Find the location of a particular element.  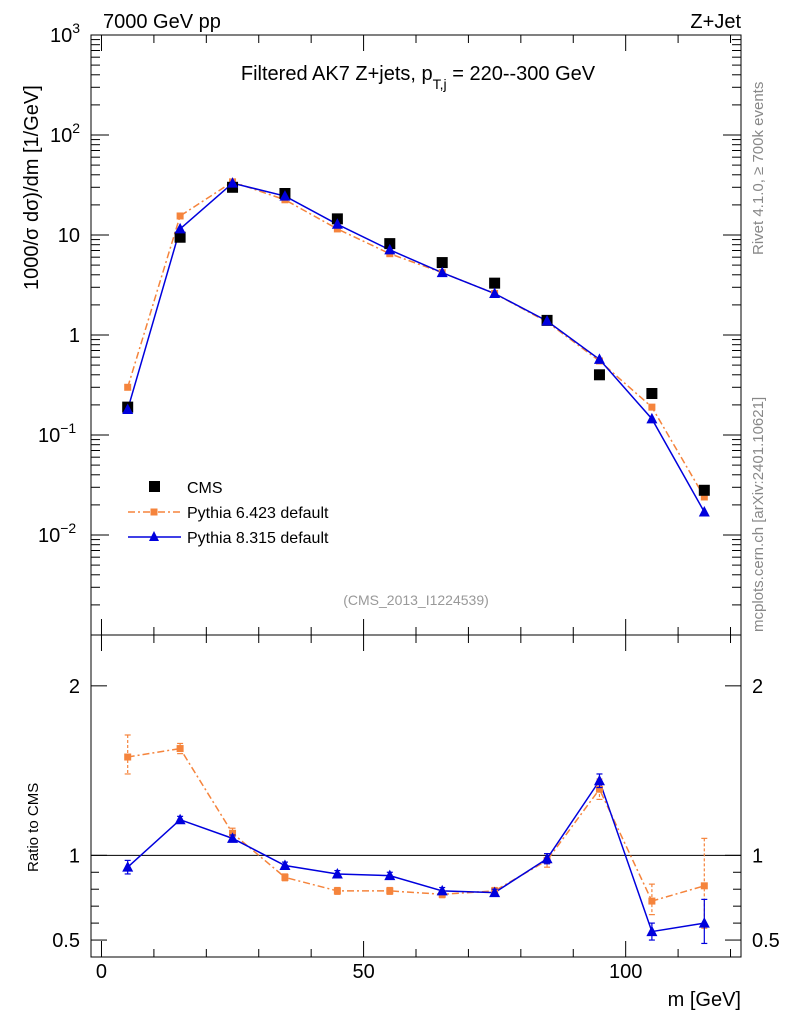

ratio-y-tick-label-right: 1 is located at coordinates (757, 856).